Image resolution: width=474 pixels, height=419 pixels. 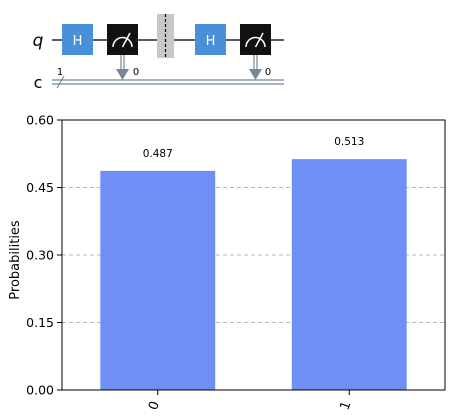 I want to click on x-tick-label: 0, so click(x=154, y=405).